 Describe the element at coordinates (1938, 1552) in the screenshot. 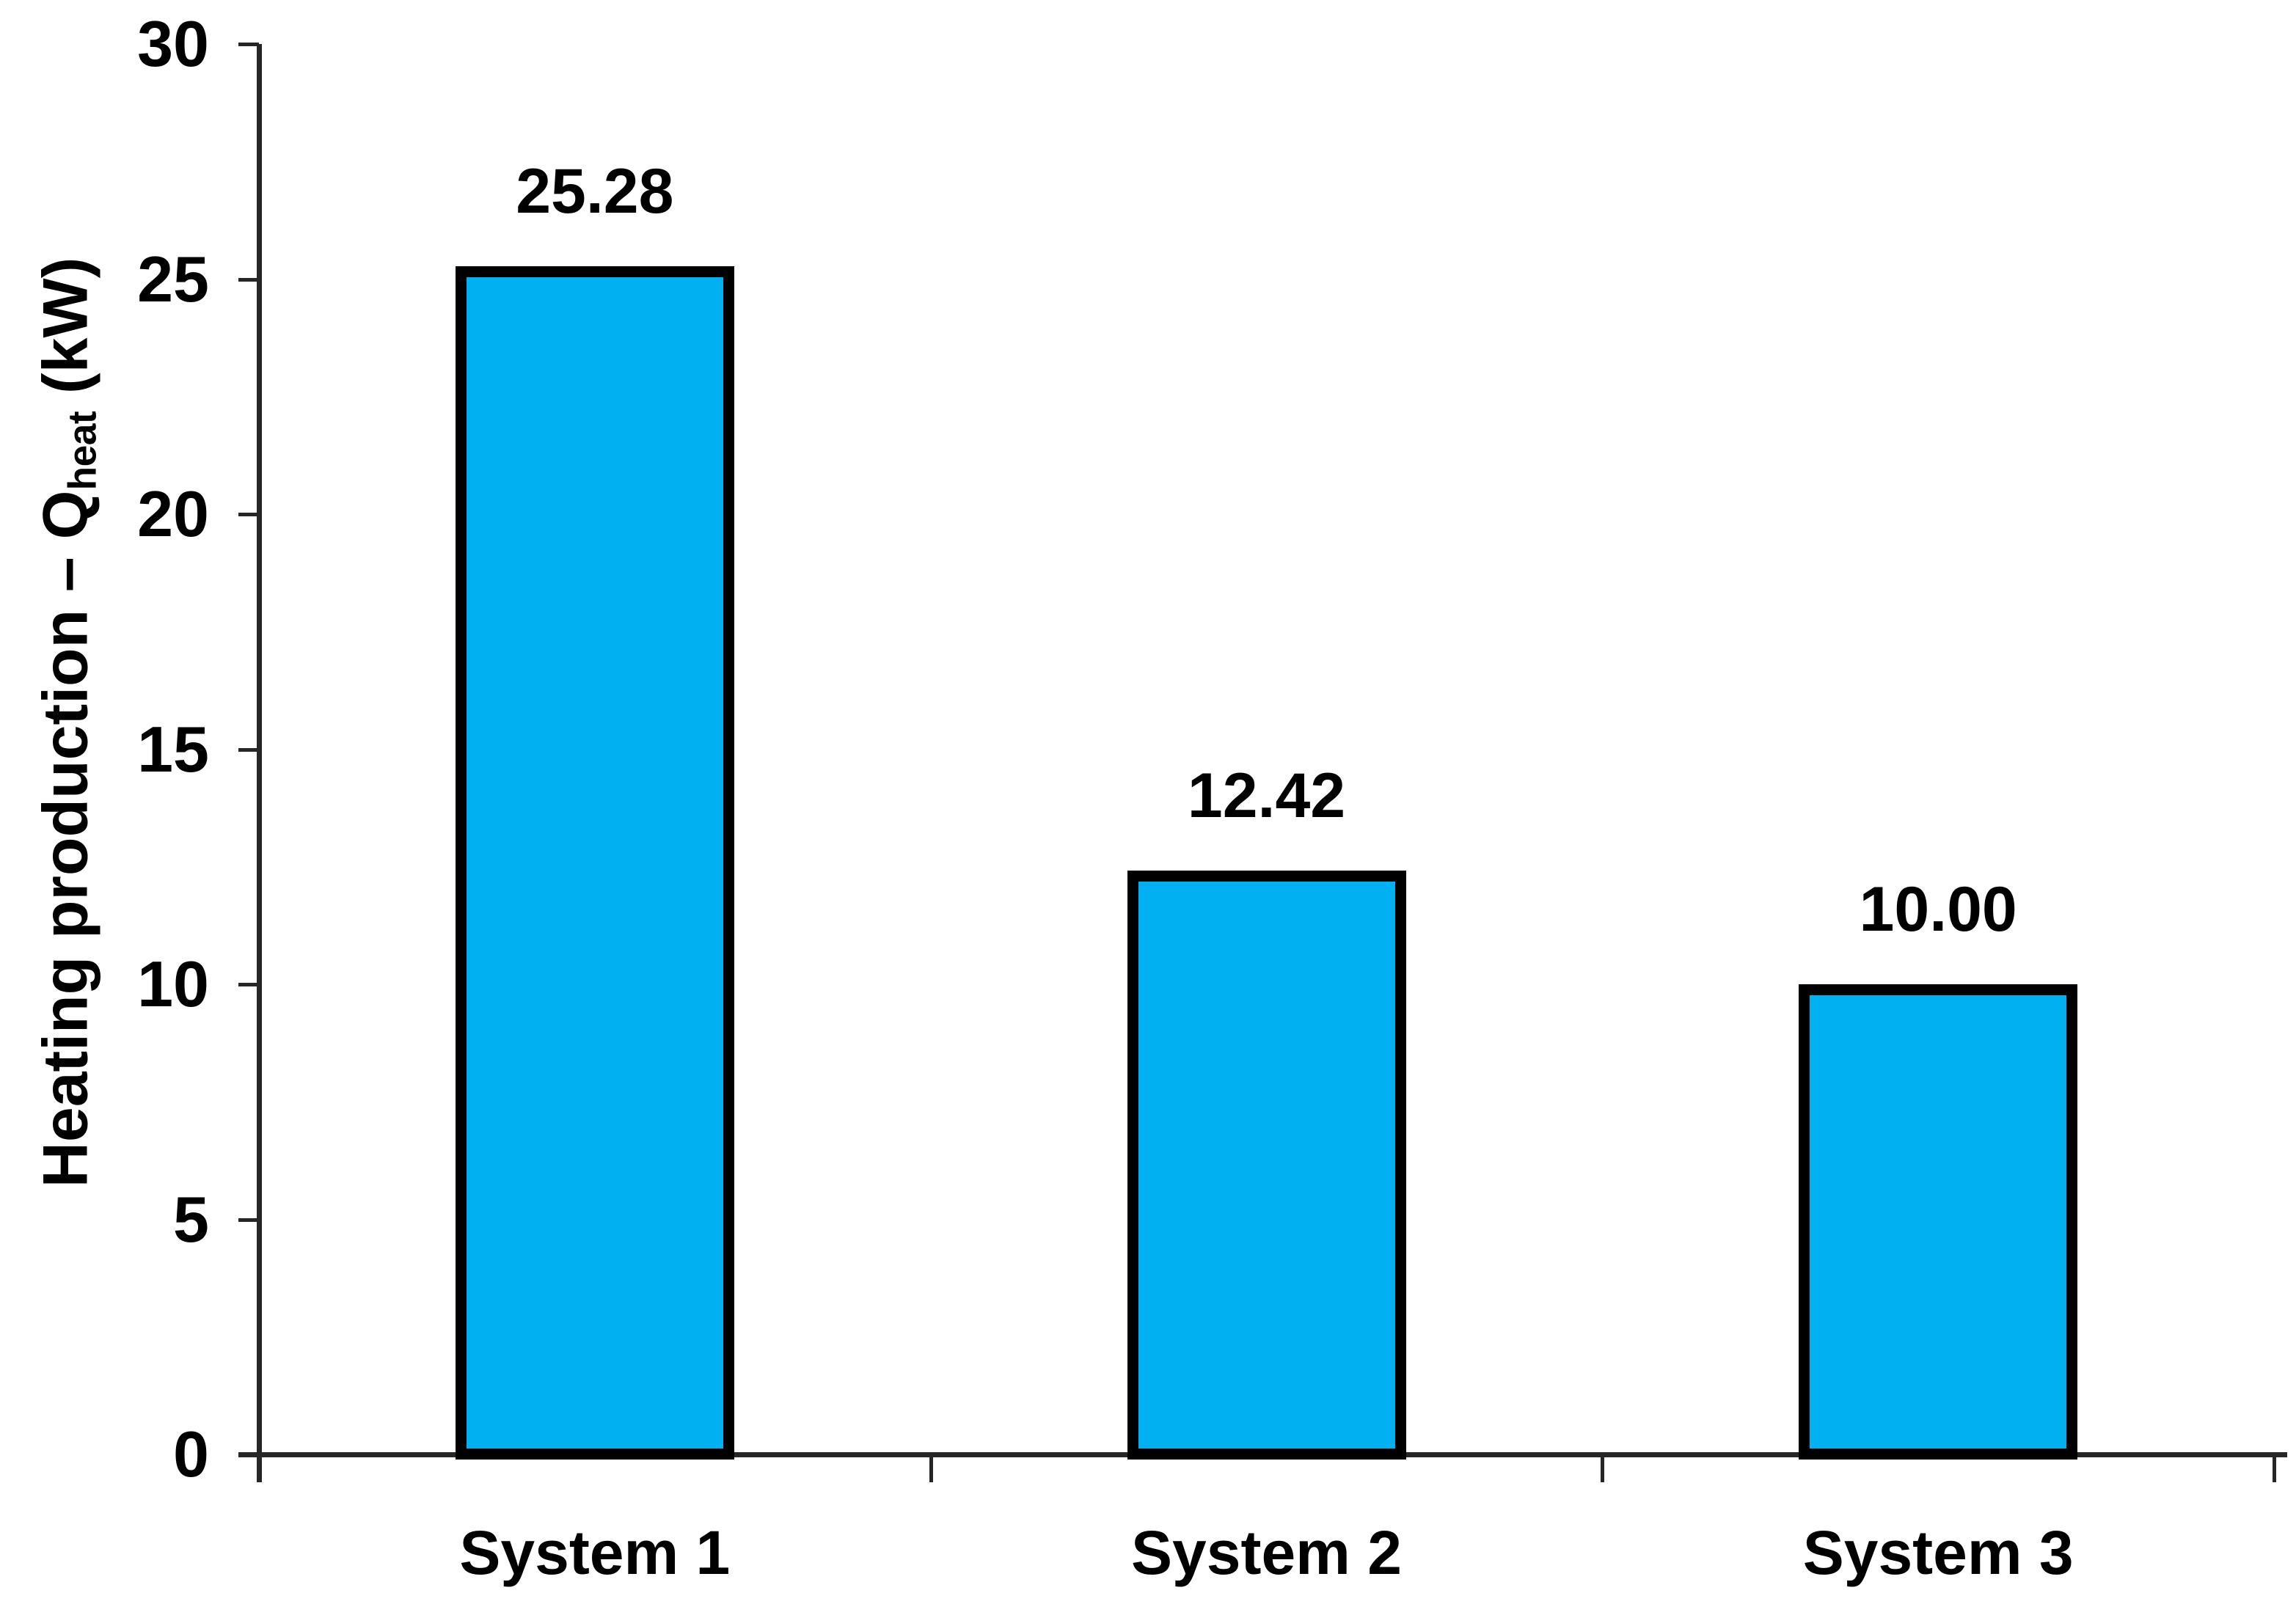

I see `x-category-label: System 3` at that location.